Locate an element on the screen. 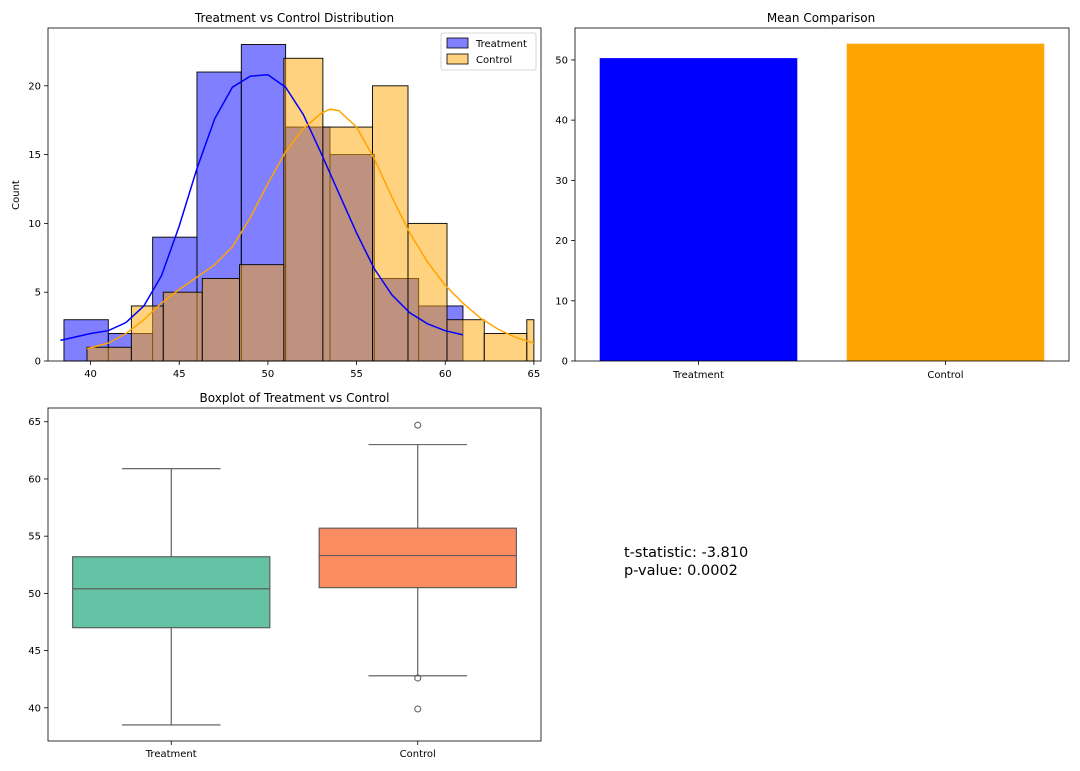  y-tick-label-65: 65 is located at coordinates (34, 422).